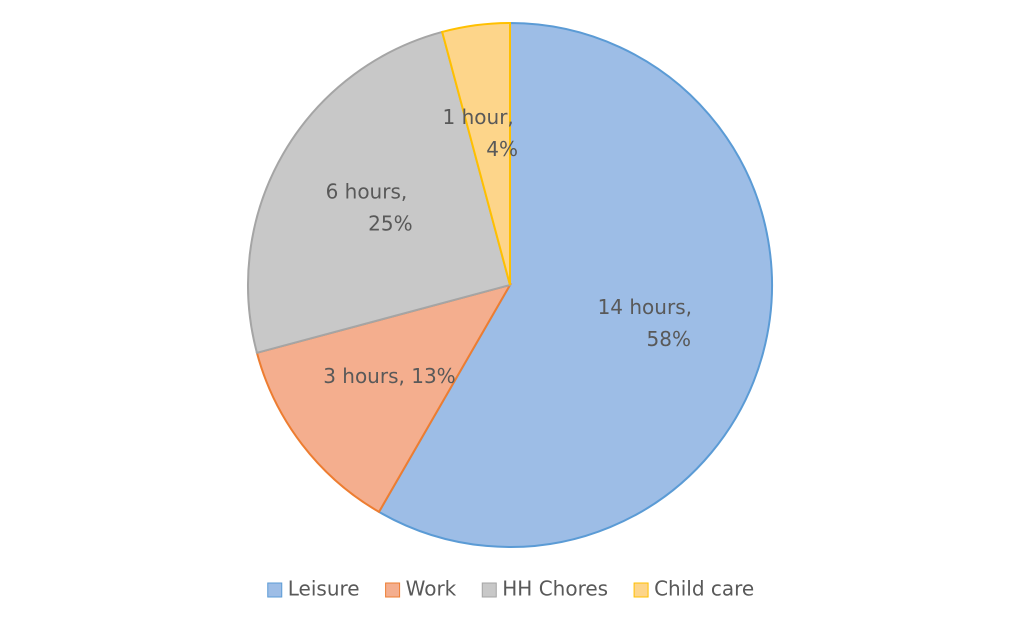  What do you see at coordinates (390, 224) in the screenshot?
I see `data-label: 25%` at bounding box center [390, 224].